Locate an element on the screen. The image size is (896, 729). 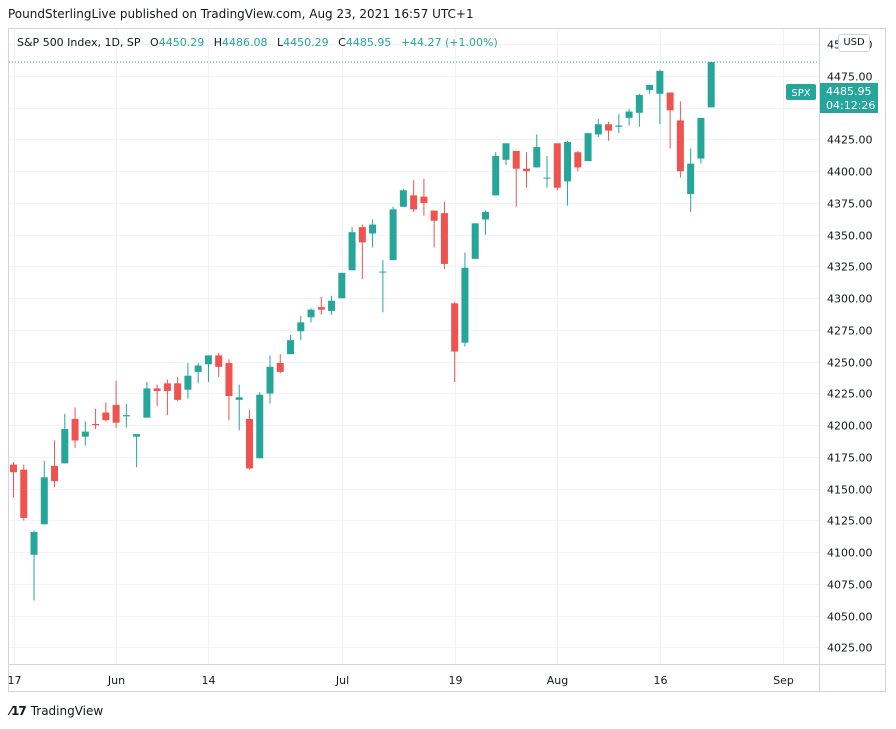
price-tag-symbol-bg is located at coordinates (801, 92).